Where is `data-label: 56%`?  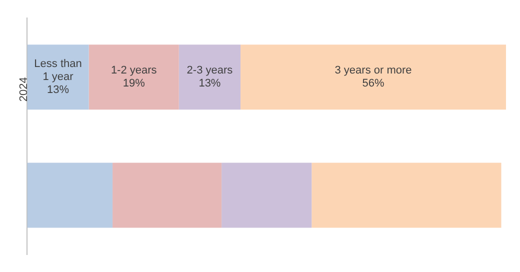 data-label: 56% is located at coordinates (373, 84).